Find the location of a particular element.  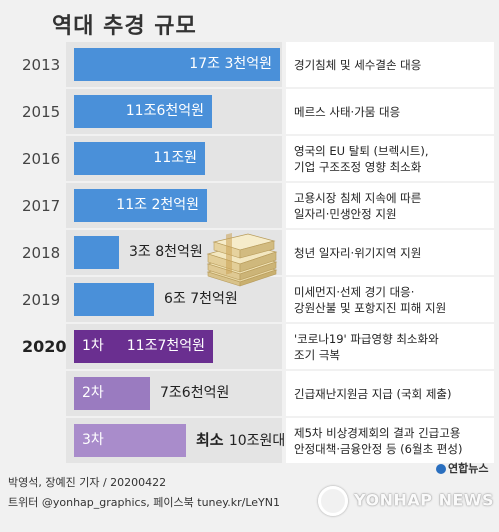

description-box: 경기침체 및 세수결손 대응 is located at coordinates (390, 64).